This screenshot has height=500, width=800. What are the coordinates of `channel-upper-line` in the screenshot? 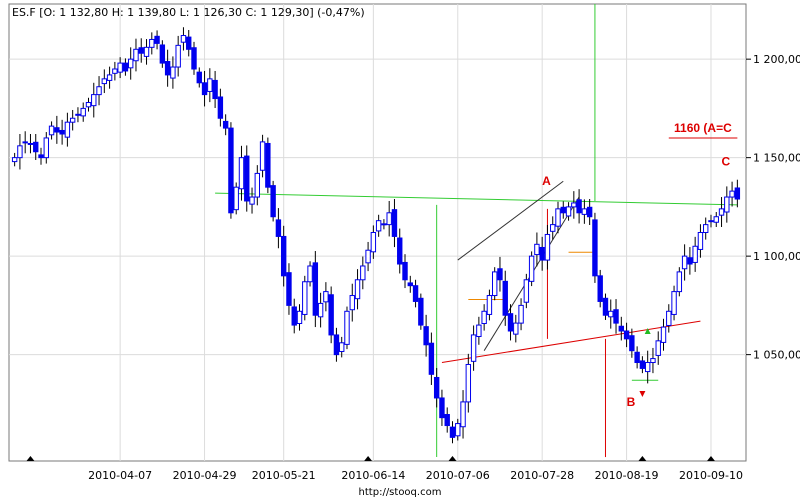 It's located at (510, 220).